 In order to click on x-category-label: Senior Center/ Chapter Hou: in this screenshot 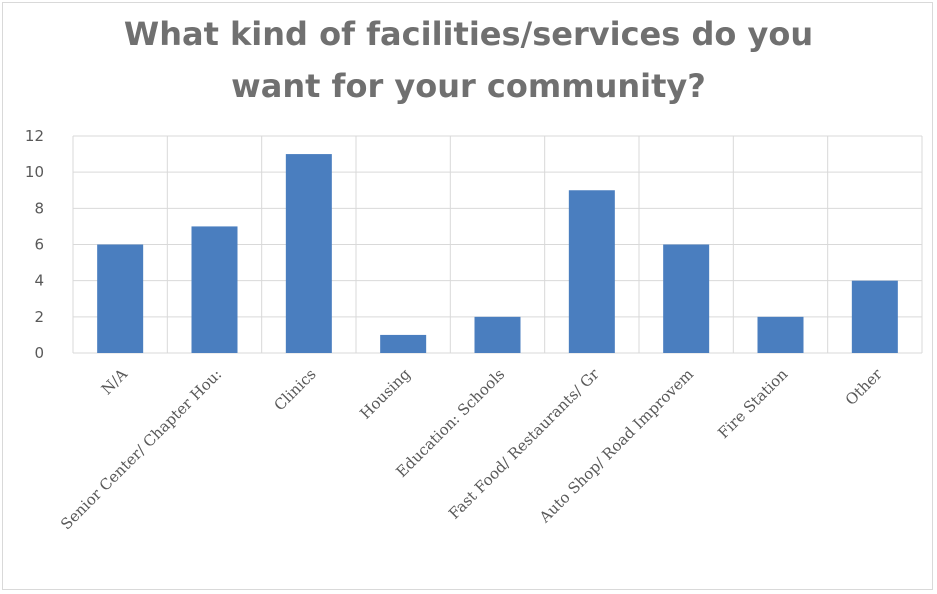, I will do `click(141, 449)`.